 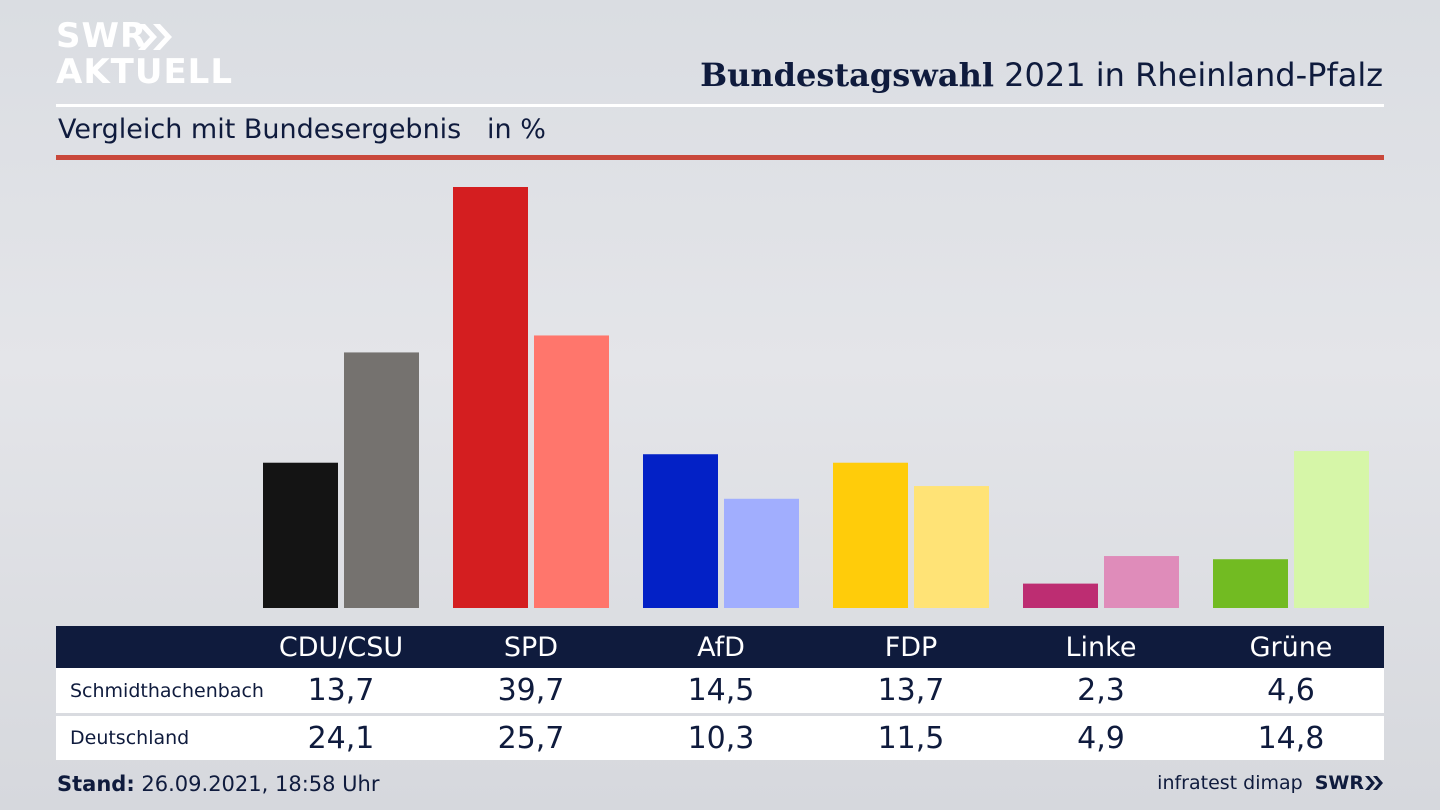 I want to click on column-header-gr-ne: Grüne, so click(x=1291, y=647).